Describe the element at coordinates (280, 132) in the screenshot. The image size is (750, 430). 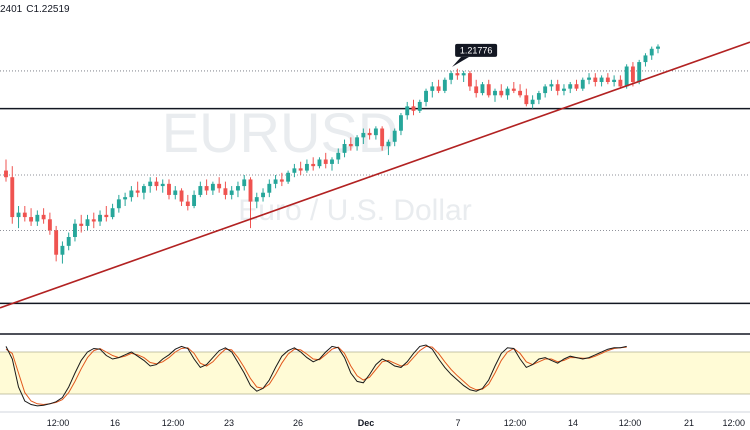
I see `watermark-symbol: EURUSD` at that location.